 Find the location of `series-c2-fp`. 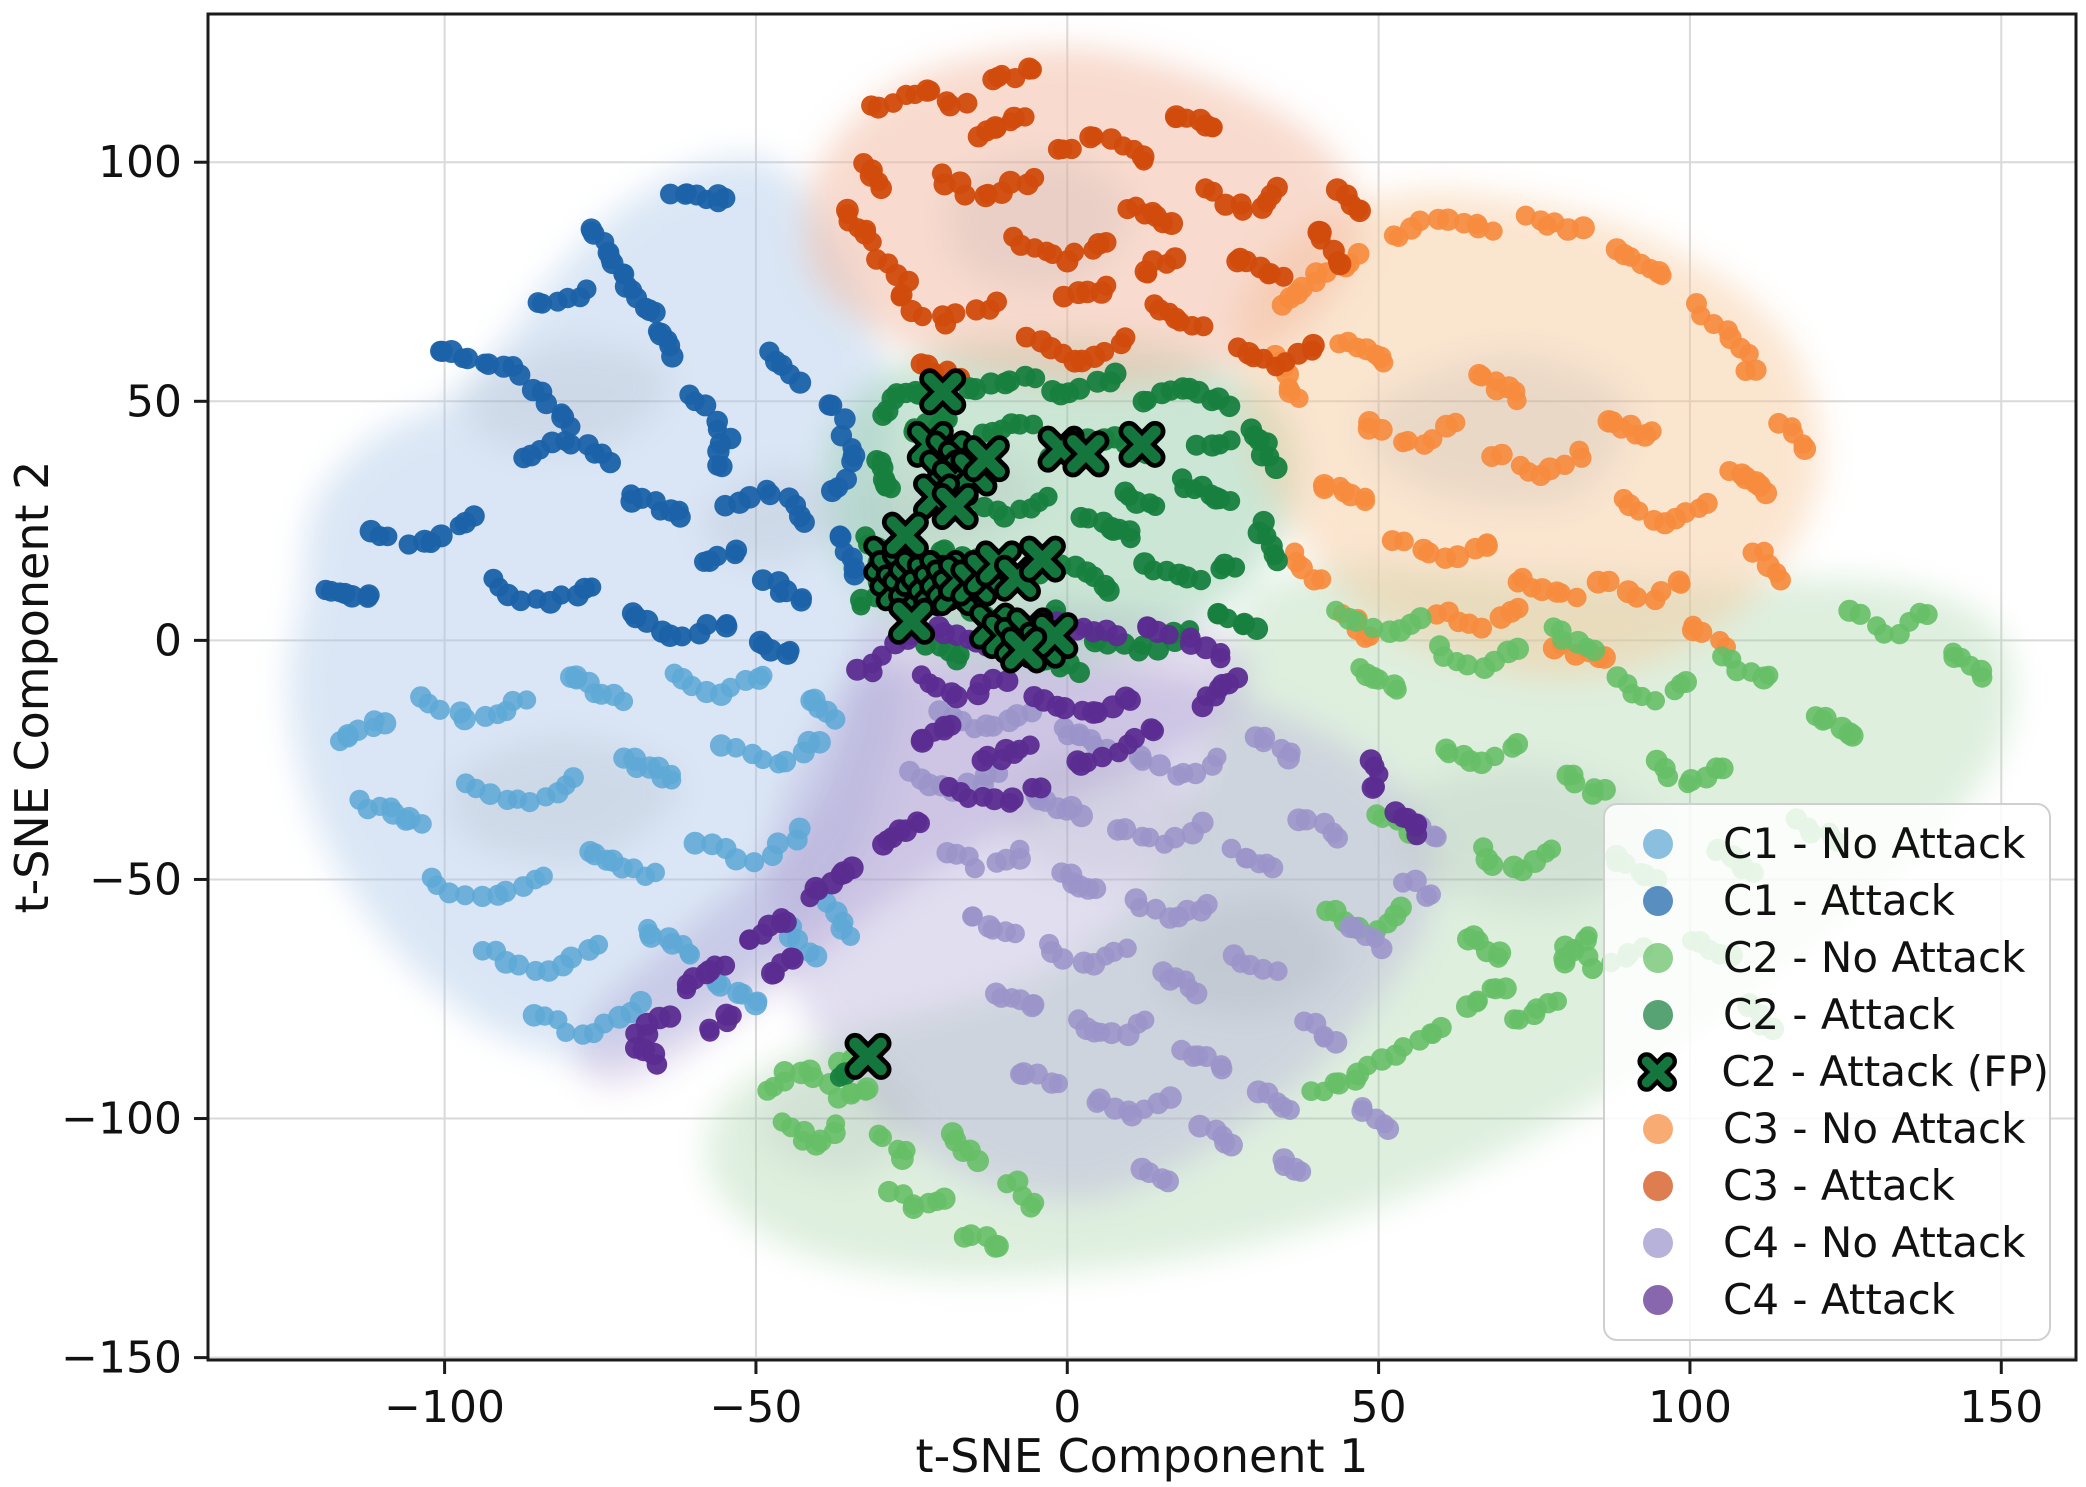

series-c2-fp is located at coordinates (1005, 724).